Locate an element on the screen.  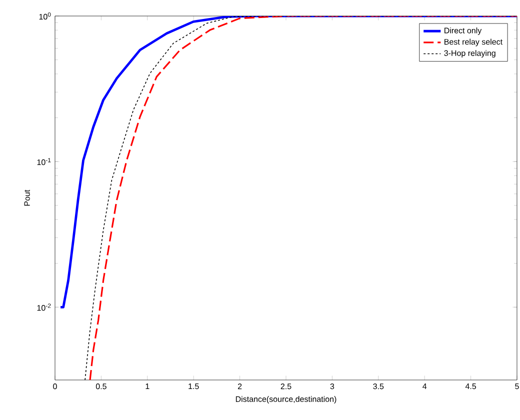
x-tick-label: 4 is located at coordinates (424, 387).